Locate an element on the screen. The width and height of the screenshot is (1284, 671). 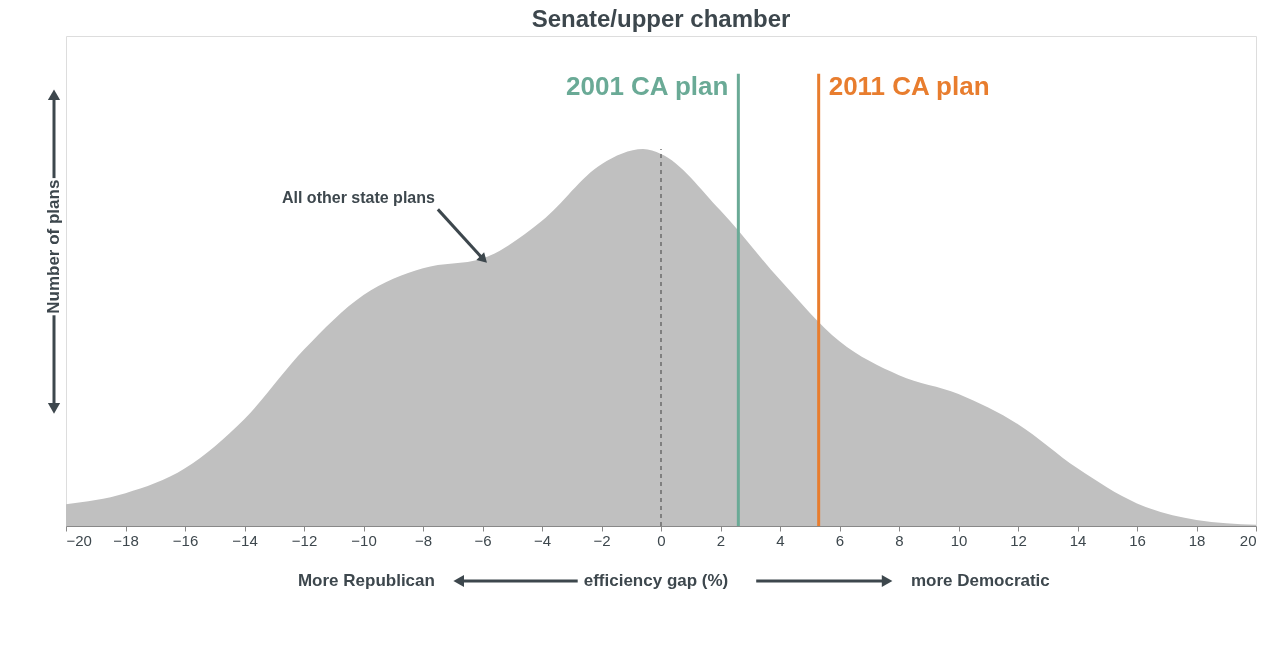
x-tick-label: −2 is located at coordinates (602, 540).